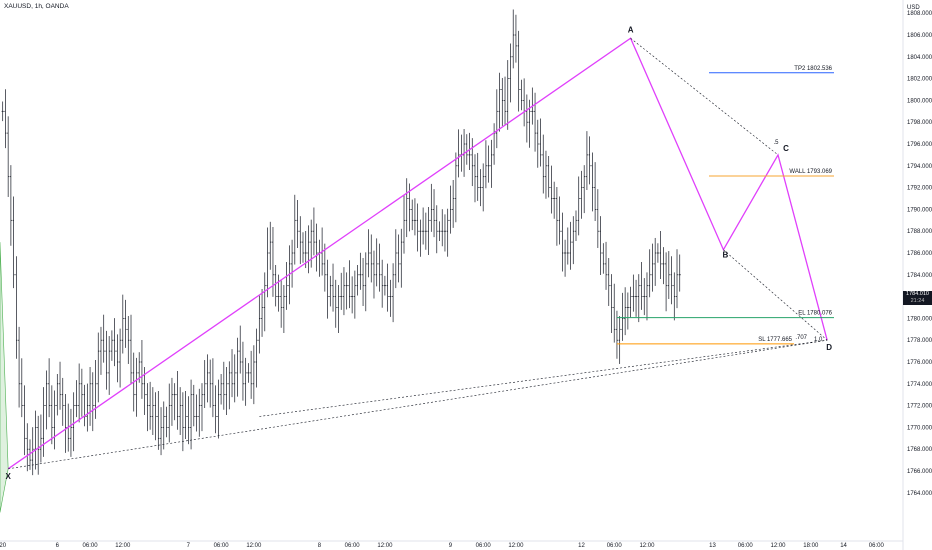  I want to click on point-label-x: X, so click(8, 476).